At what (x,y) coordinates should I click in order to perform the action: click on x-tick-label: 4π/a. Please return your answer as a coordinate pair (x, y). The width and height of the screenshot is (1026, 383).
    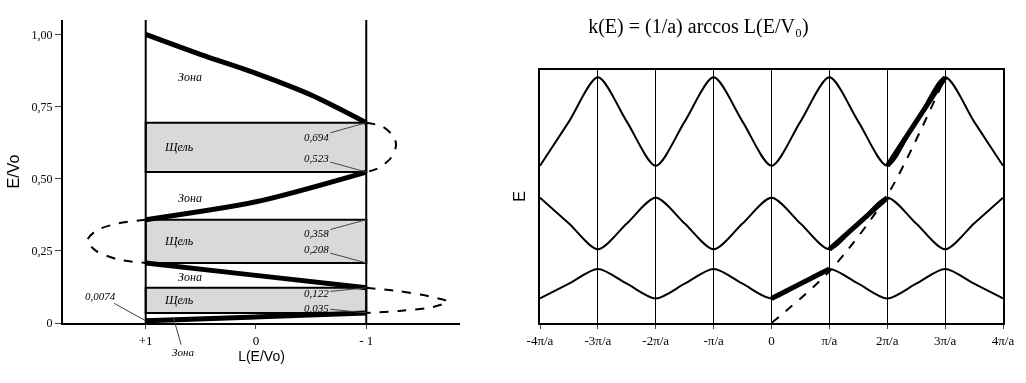
    Looking at the image, I should click on (1003, 340).